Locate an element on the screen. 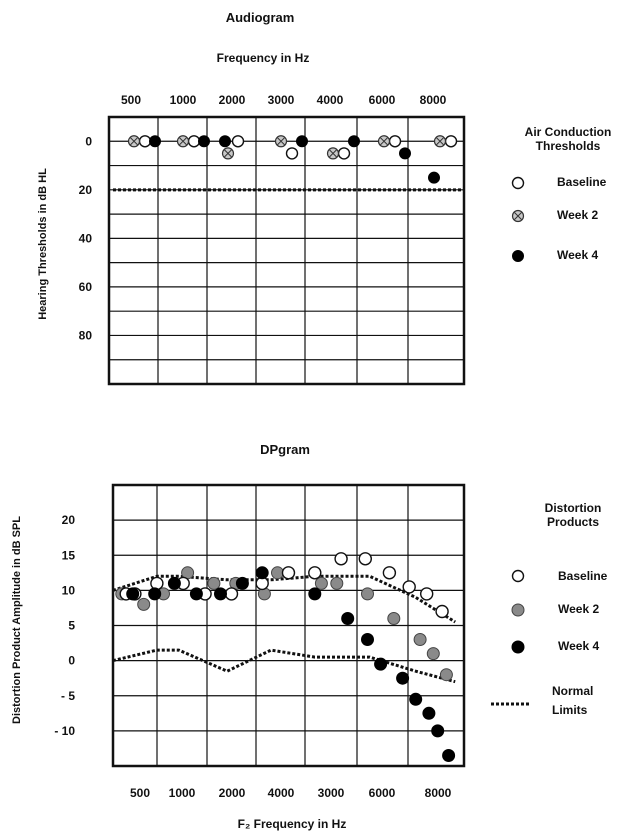 The height and width of the screenshot is (834, 634). dpgram-x-tick-label: 2000 is located at coordinates (232, 793).